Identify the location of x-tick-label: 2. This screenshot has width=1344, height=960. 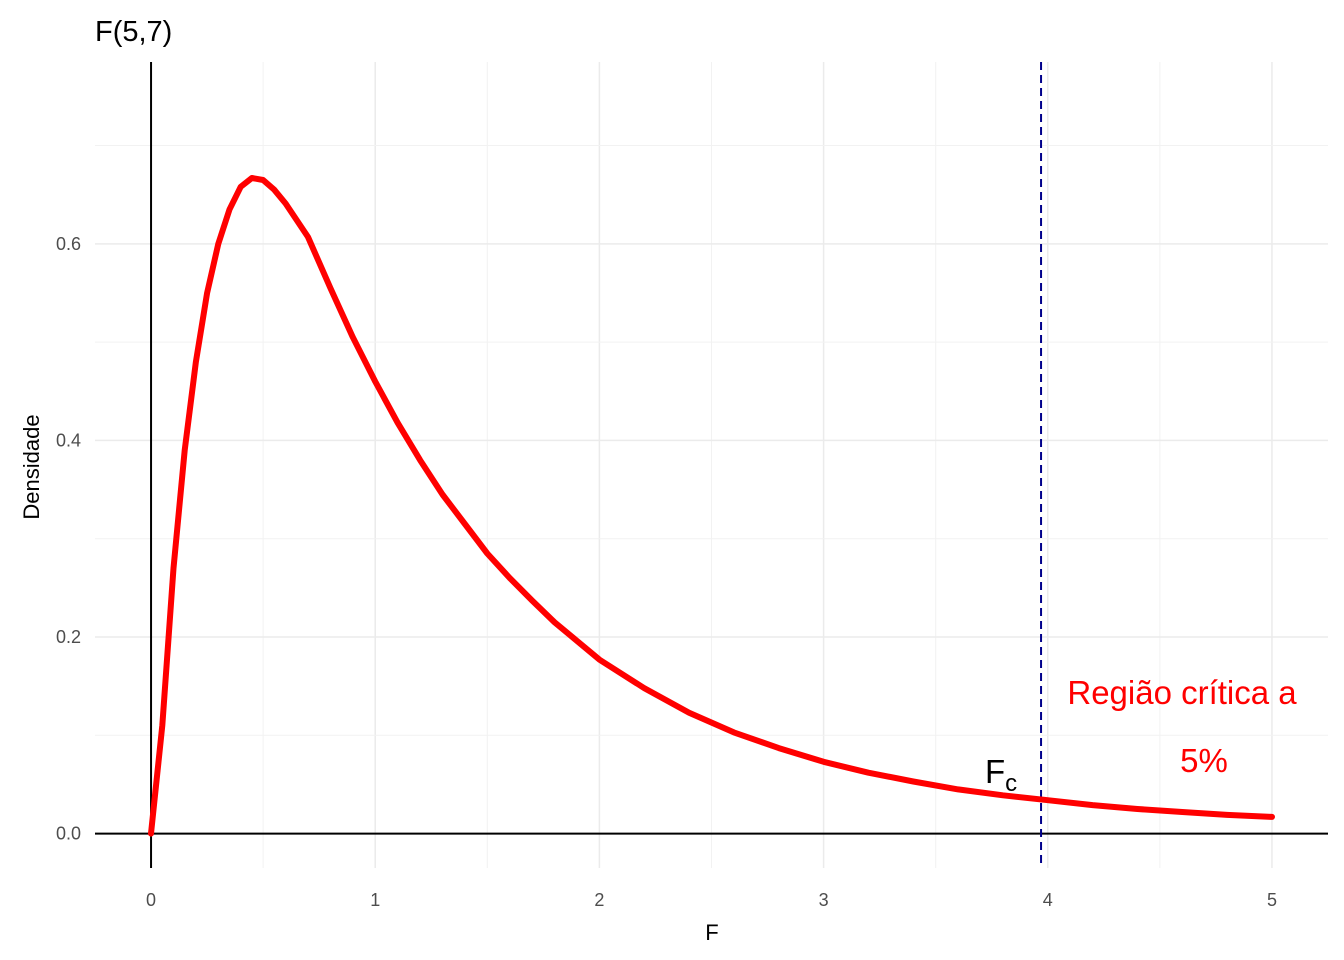
(599, 900).